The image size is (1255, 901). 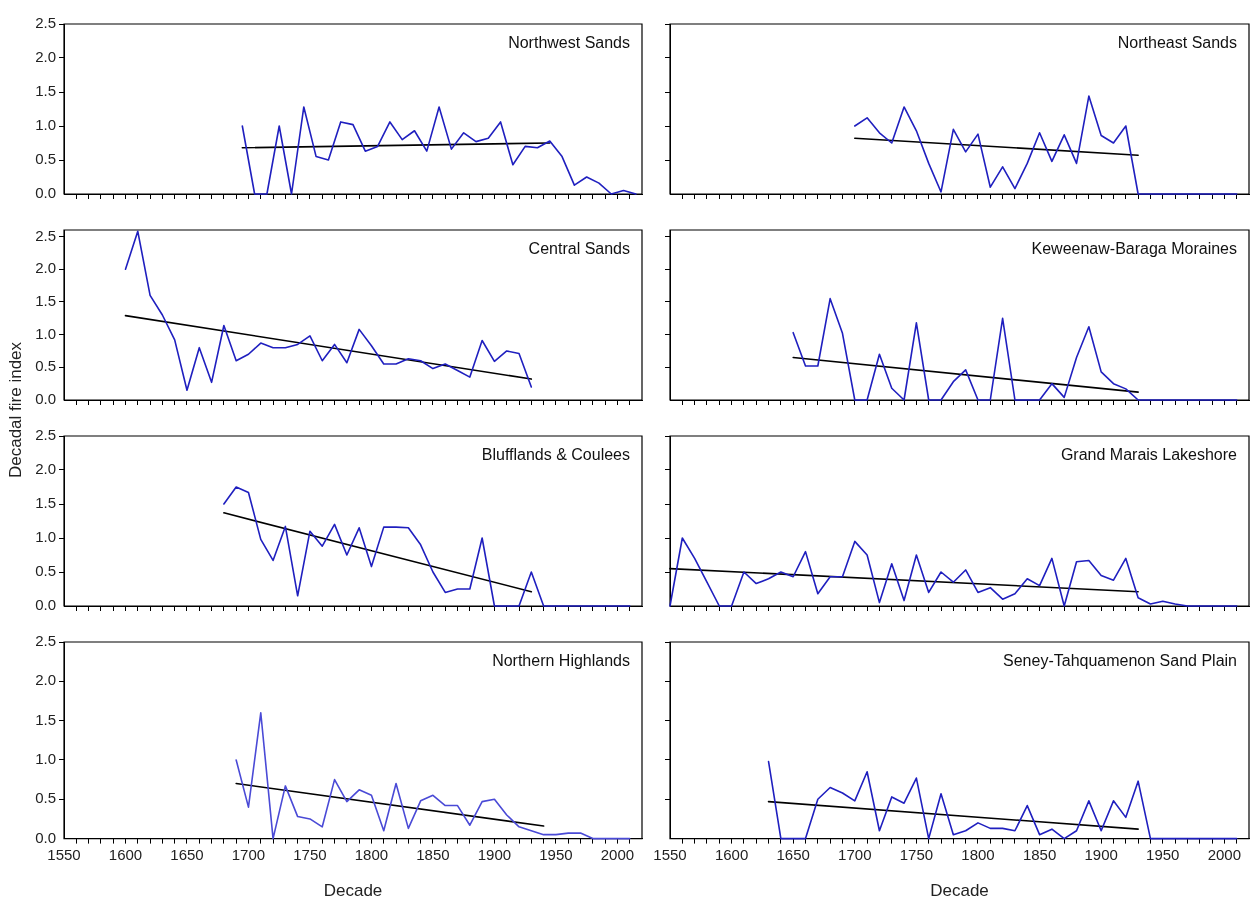 I want to click on text: Northwest Sands, so click(x=569, y=43).